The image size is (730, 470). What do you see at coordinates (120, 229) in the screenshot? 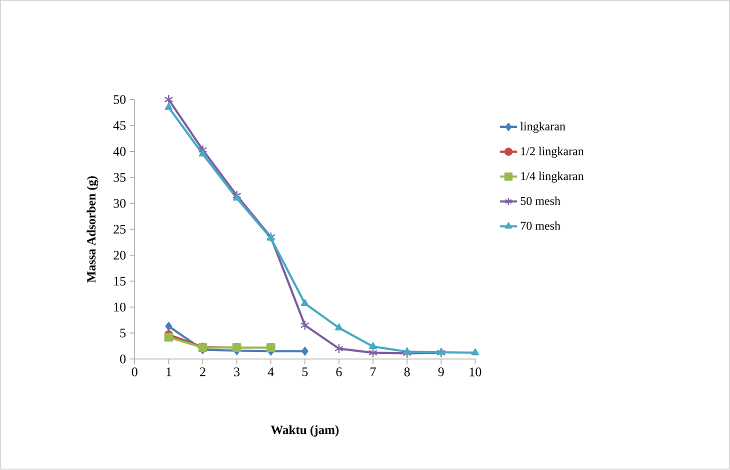
I see `y-tick-label: 25` at bounding box center [120, 229].